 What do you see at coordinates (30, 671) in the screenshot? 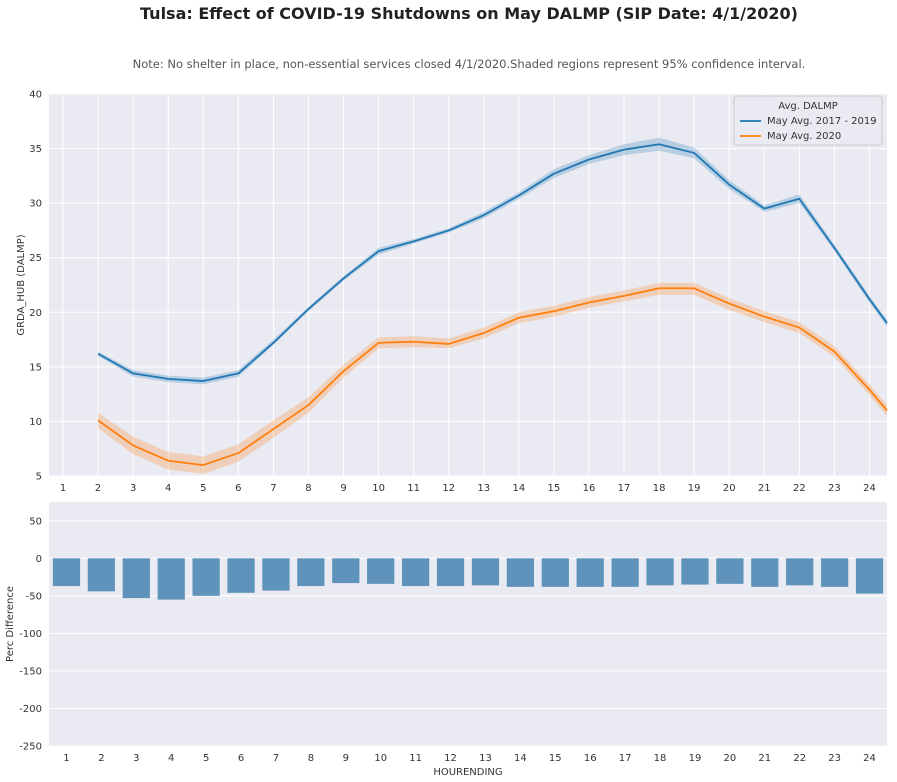
I see `y-tick-label: -150` at bounding box center [30, 671].